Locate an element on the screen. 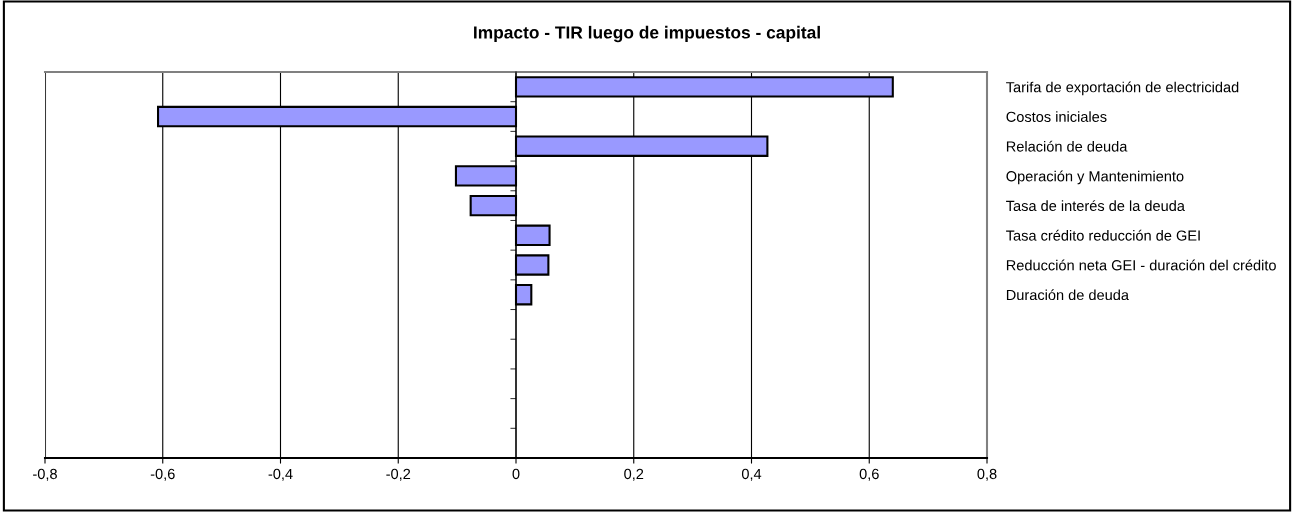 The width and height of the screenshot is (1294, 512). x-tick-label: -0,2 is located at coordinates (398, 474).